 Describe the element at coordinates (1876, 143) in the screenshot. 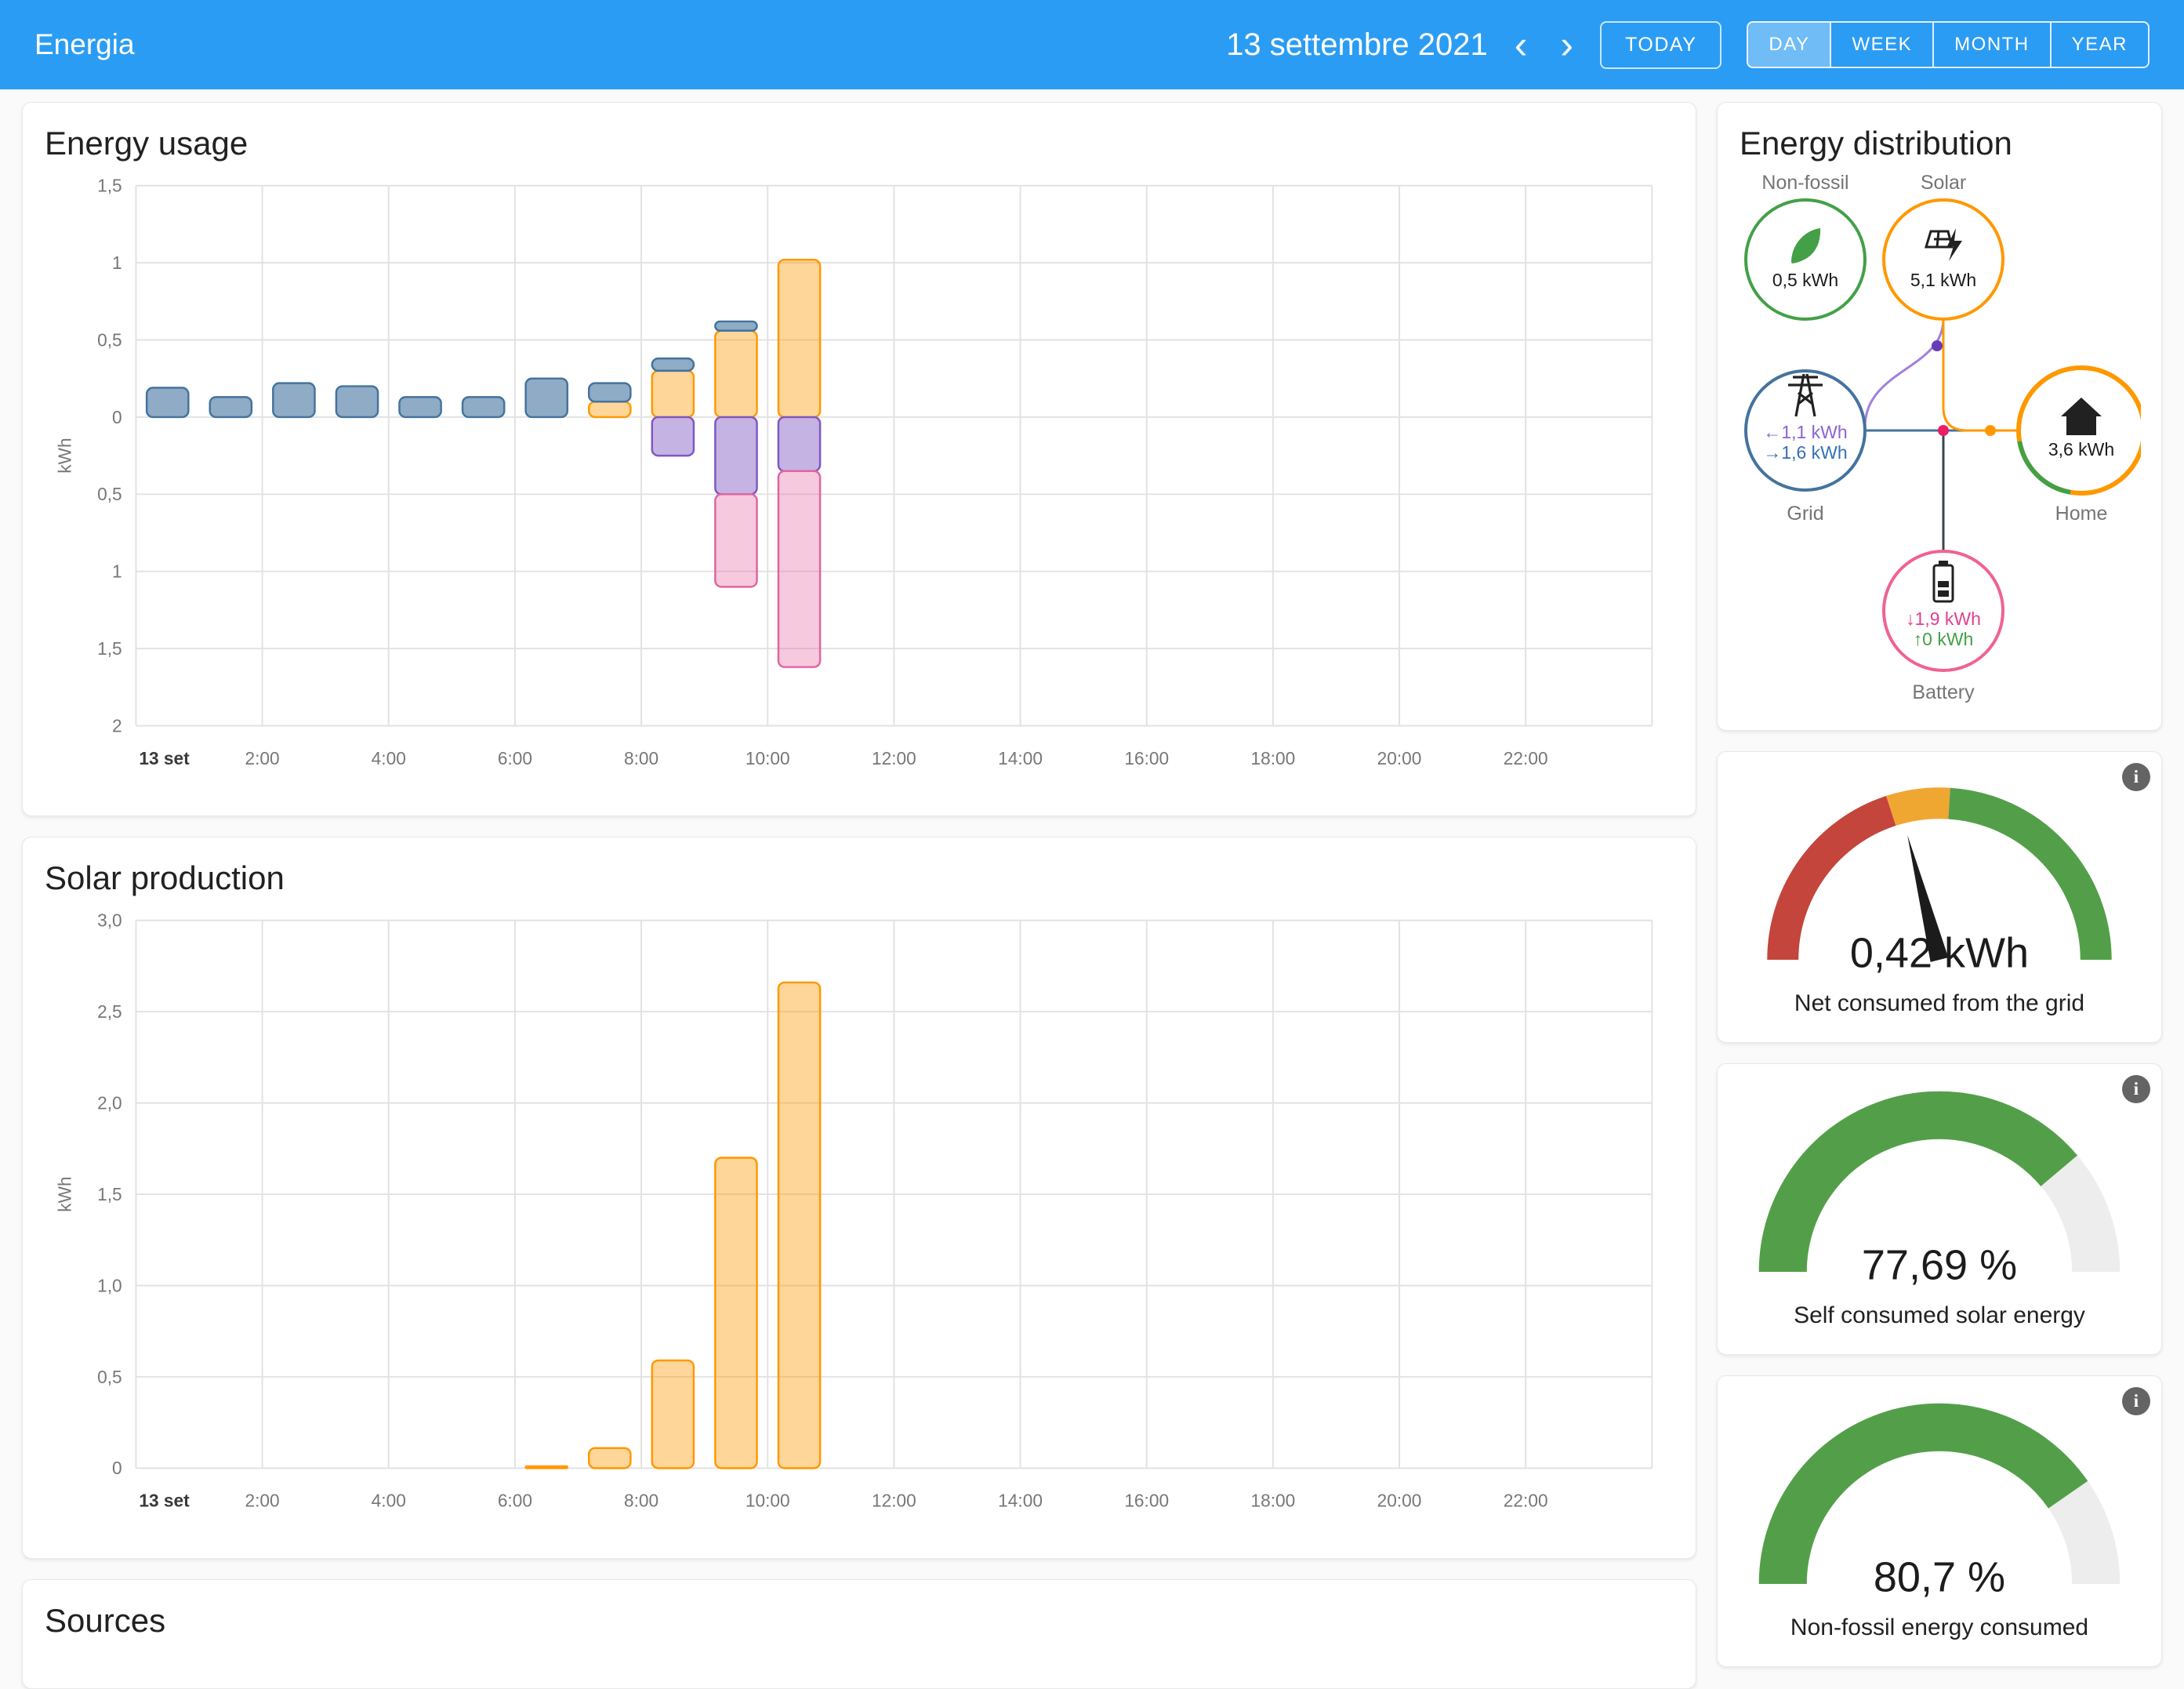

I see `energy-distribution-title: Energy distribution` at that location.